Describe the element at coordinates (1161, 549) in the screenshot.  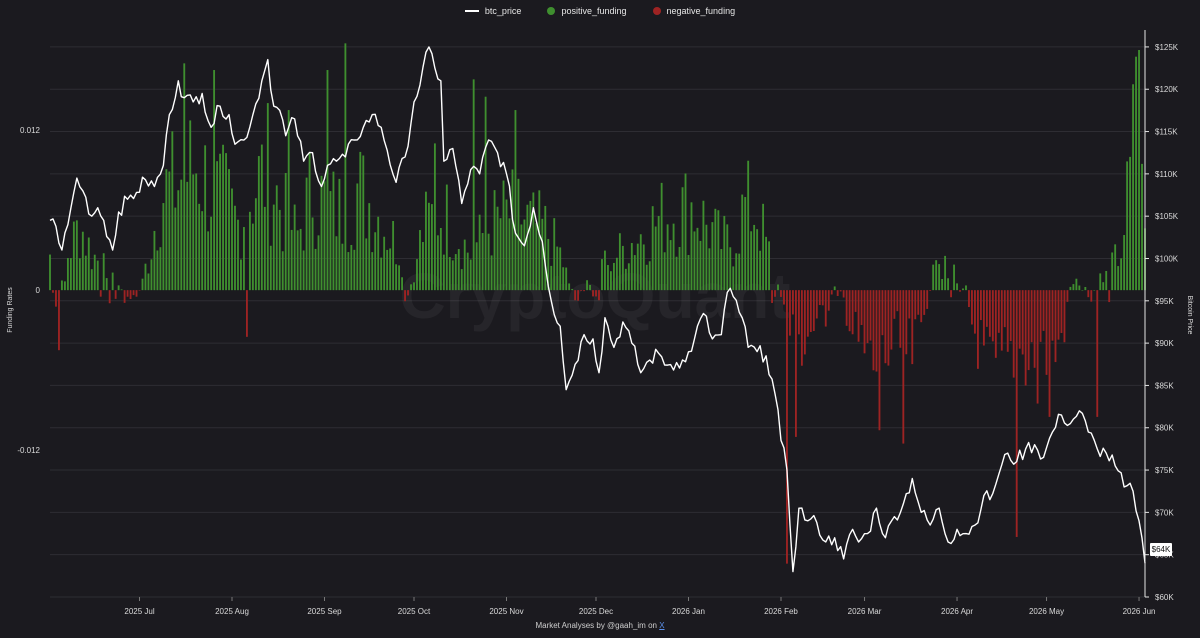
I see `current-price-tag: $64K` at that location.